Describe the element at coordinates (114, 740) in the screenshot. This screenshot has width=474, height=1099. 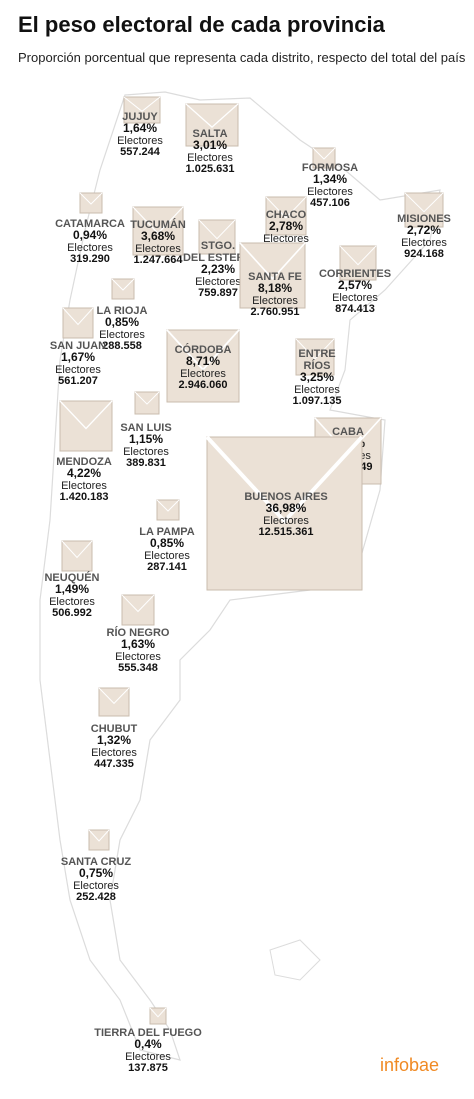
I see `percent: 1,32%` at that location.